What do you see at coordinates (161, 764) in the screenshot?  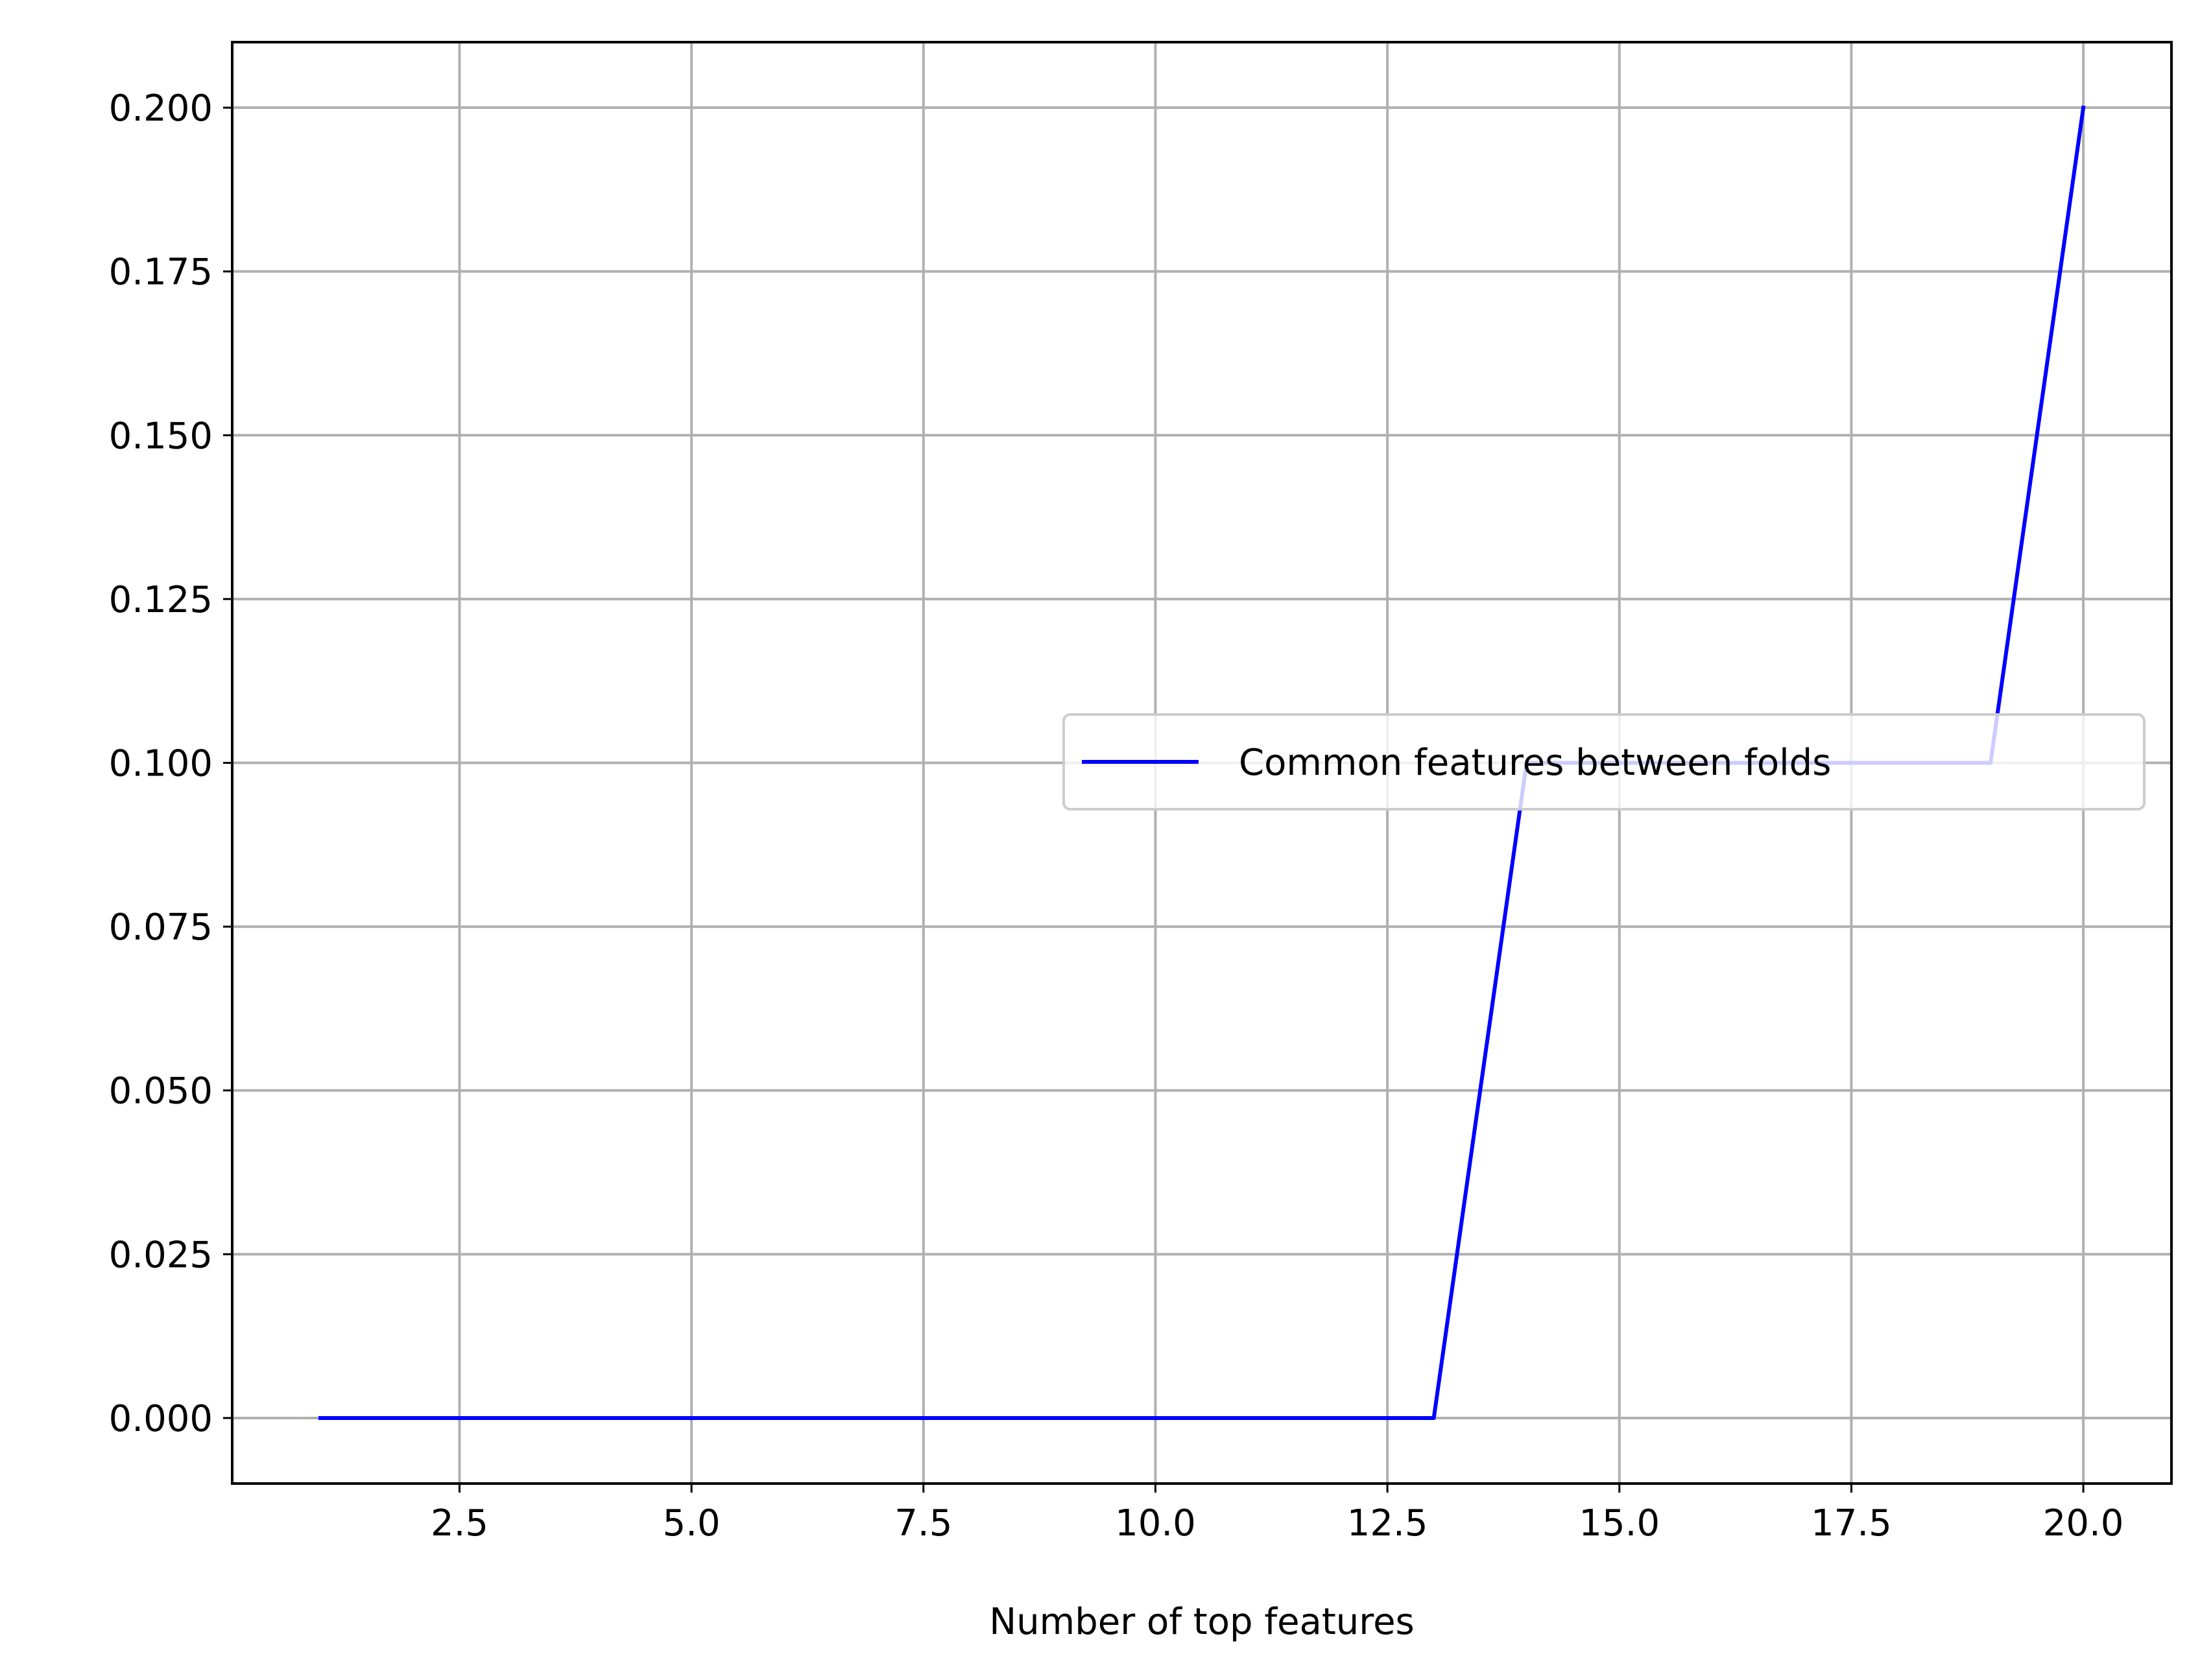 I see `y-tick-label: 0.100` at bounding box center [161, 764].